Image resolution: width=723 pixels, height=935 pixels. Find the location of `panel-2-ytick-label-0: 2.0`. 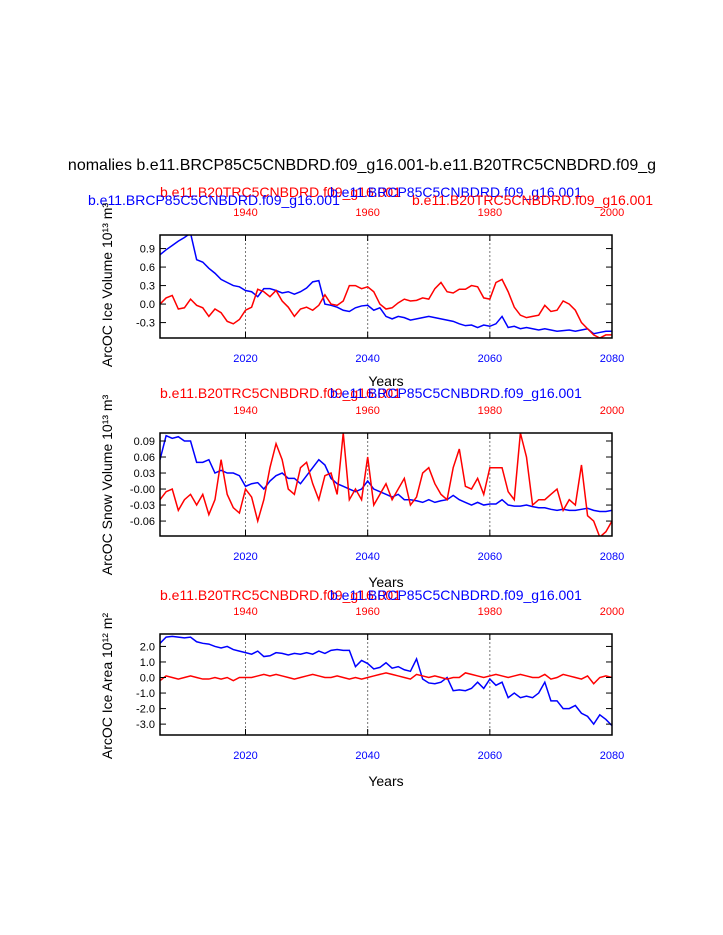

panel-2-ytick-label-0: 2.0 is located at coordinates (147, 647).